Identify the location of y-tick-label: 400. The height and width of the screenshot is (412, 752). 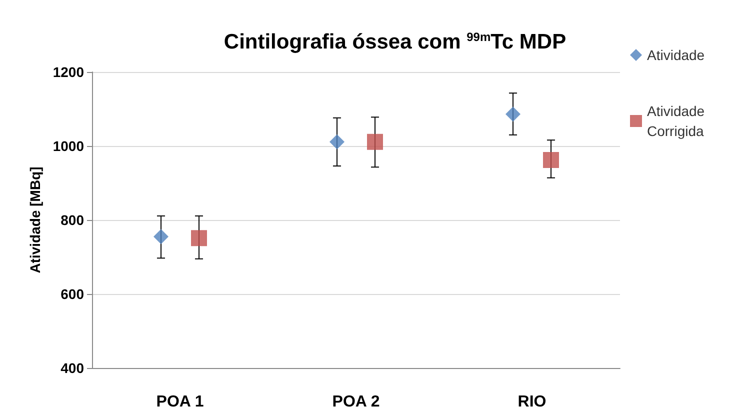
(72, 368).